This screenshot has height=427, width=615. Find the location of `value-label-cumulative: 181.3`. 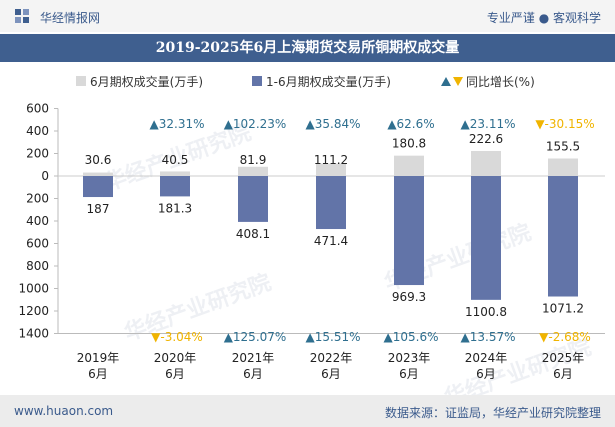

value-label-cumulative: 181.3 is located at coordinates (175, 208).